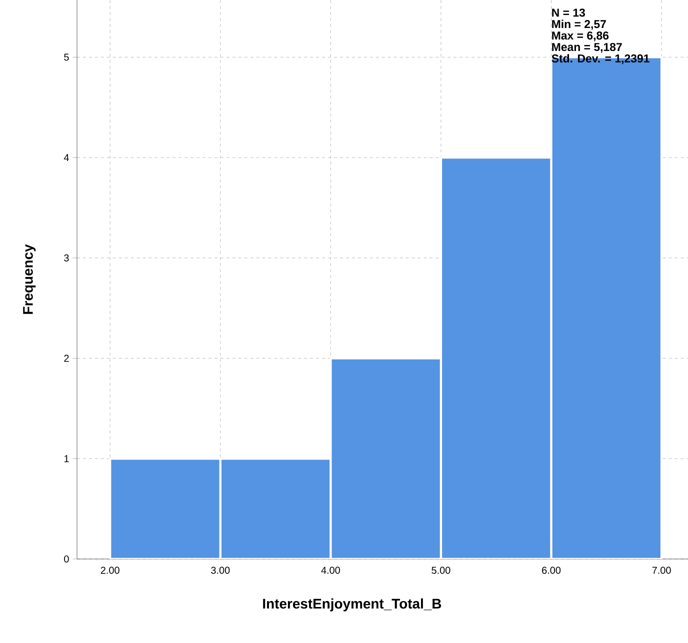 This screenshot has width=688, height=643. What do you see at coordinates (66, 458) in the screenshot?
I see `y-tick-label: 1` at bounding box center [66, 458].